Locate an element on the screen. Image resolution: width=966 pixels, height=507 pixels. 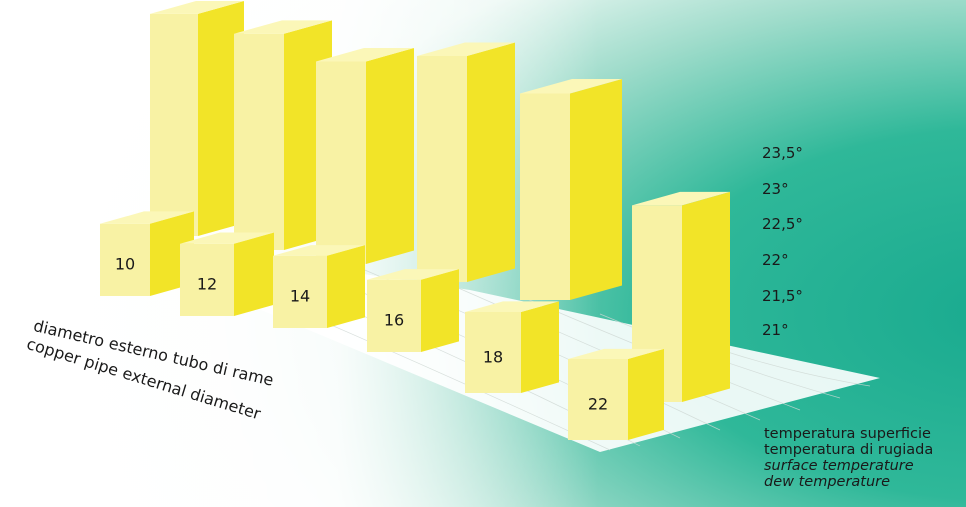
bar-dew-12-front is located at coordinates (207, 279).